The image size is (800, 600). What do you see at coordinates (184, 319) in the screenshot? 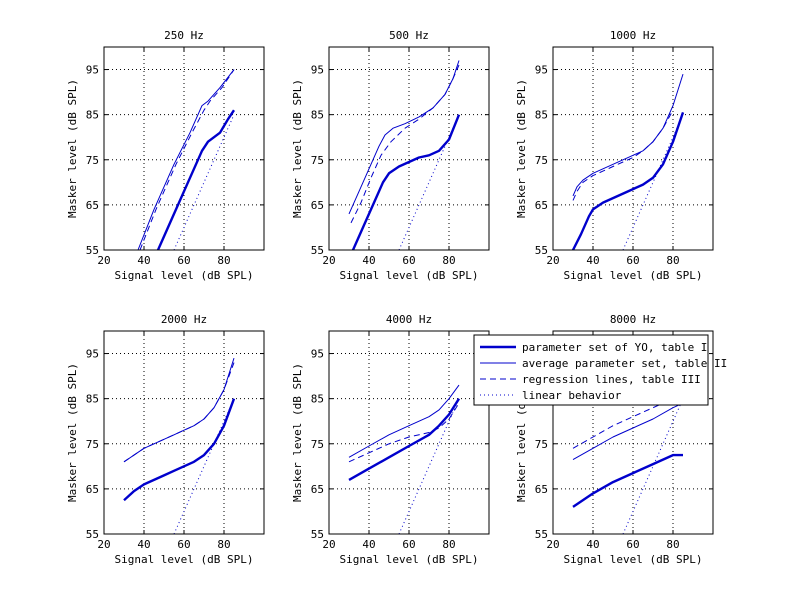
I see `panel-title: 2000 Hz` at bounding box center [184, 319].